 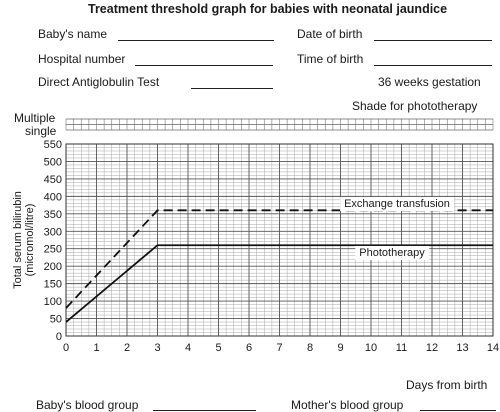 What do you see at coordinates (218, 348) in the screenshot?
I see `x-tick-label: 5` at bounding box center [218, 348].